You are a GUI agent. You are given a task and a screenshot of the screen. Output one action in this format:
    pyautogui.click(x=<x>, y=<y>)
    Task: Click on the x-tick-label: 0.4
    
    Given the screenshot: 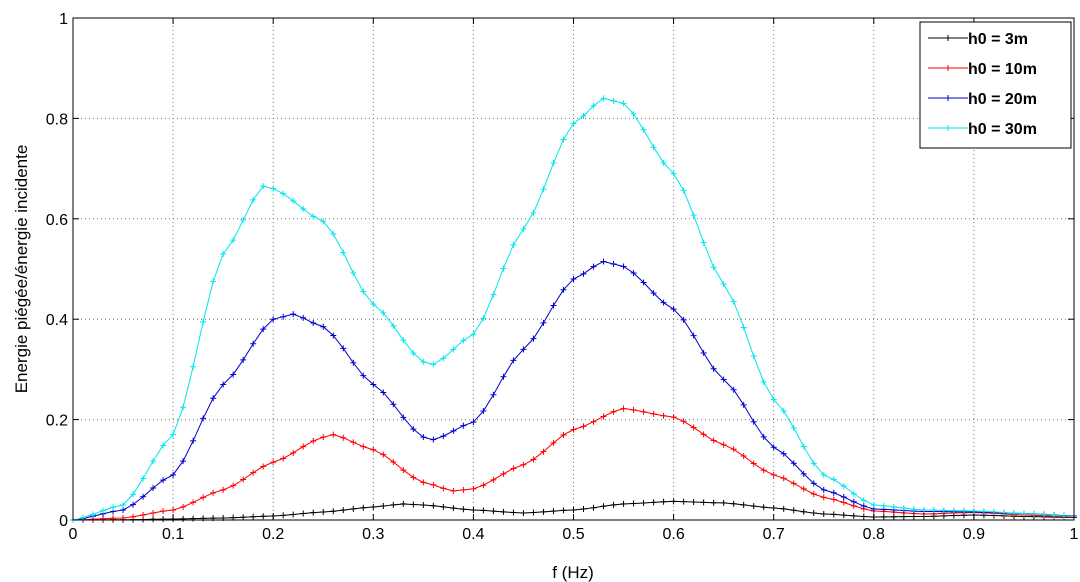 What is the action you would take?
    pyautogui.click(x=473, y=534)
    